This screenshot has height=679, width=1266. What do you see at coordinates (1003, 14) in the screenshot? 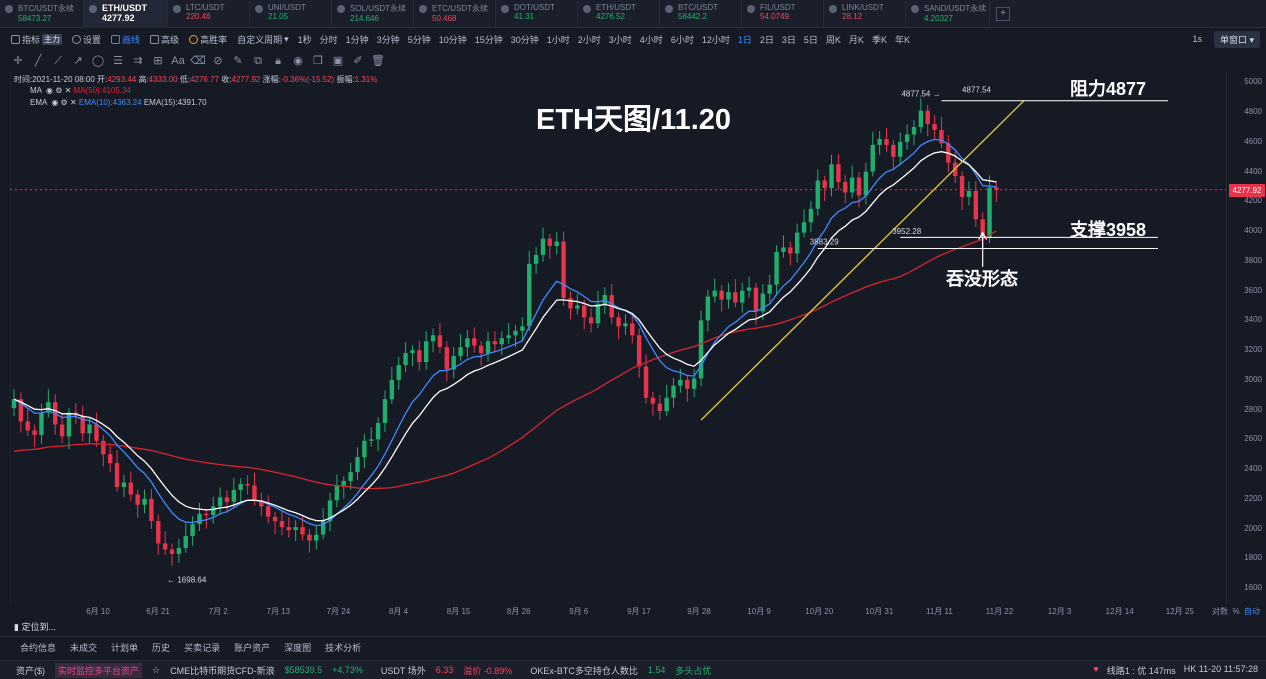
I see `add-tab-button: +` at bounding box center [1003, 14].